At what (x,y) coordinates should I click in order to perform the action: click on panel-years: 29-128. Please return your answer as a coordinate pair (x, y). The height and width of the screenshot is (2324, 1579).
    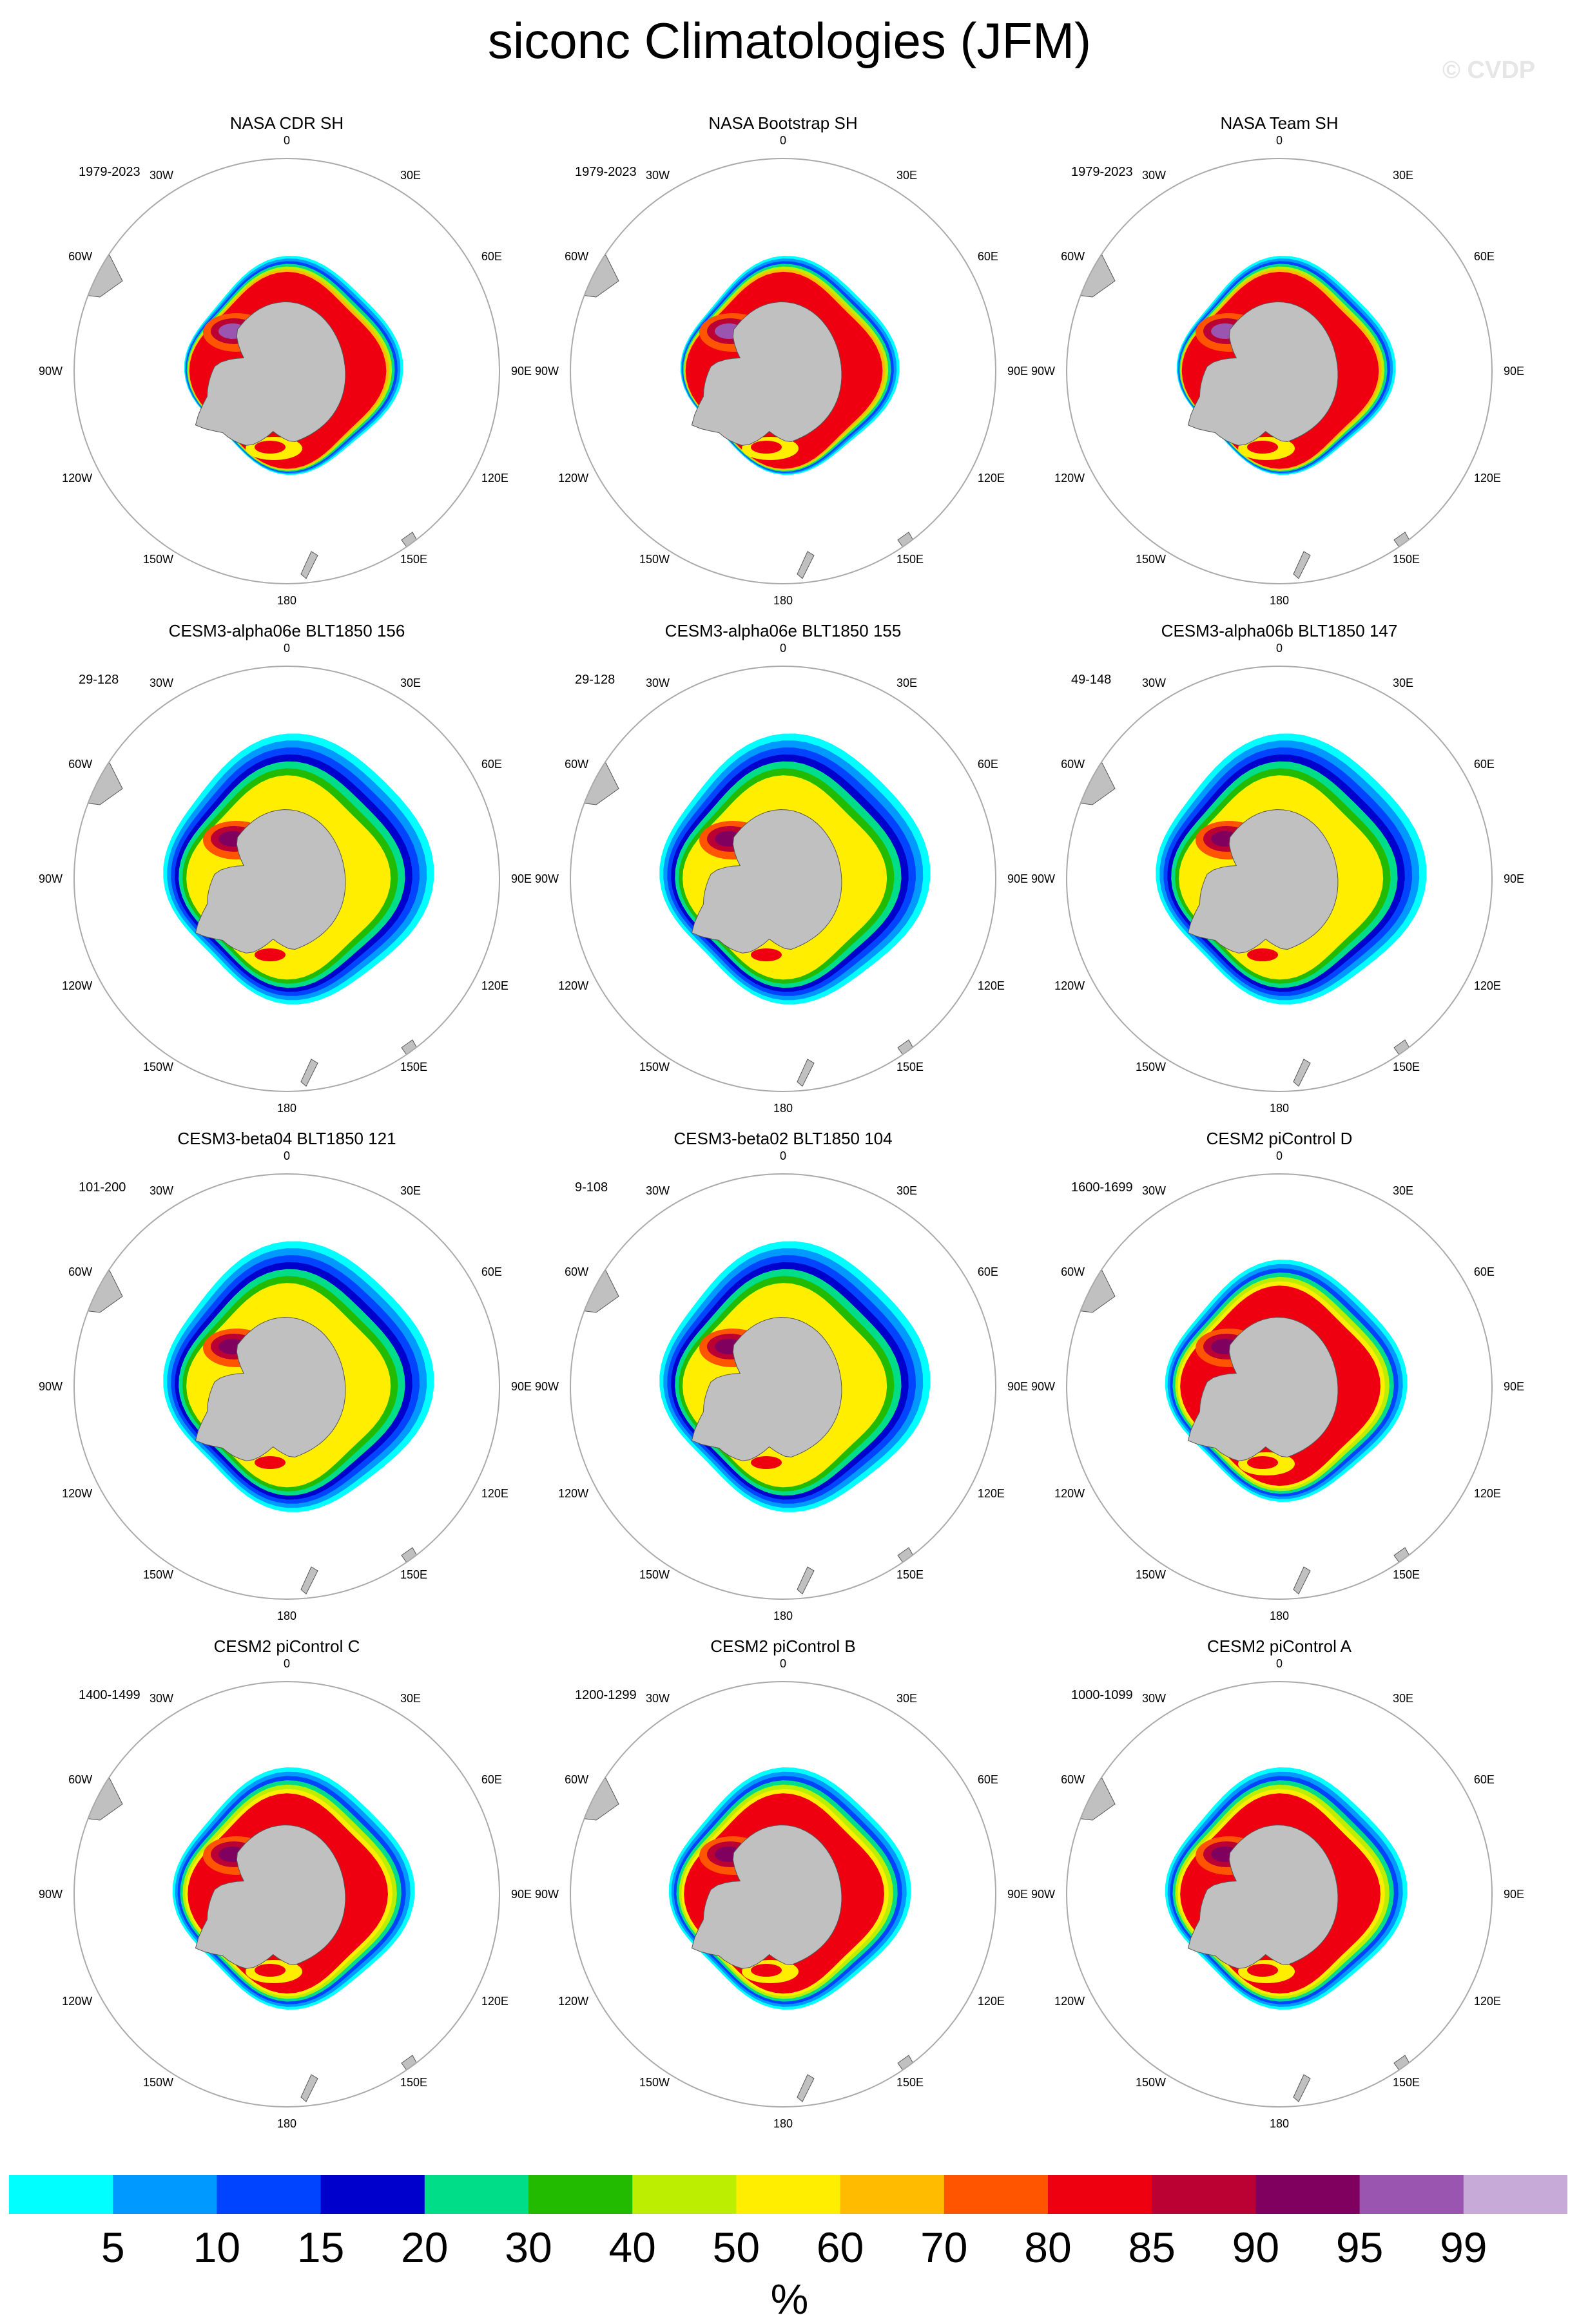
    Looking at the image, I should click on (99, 680).